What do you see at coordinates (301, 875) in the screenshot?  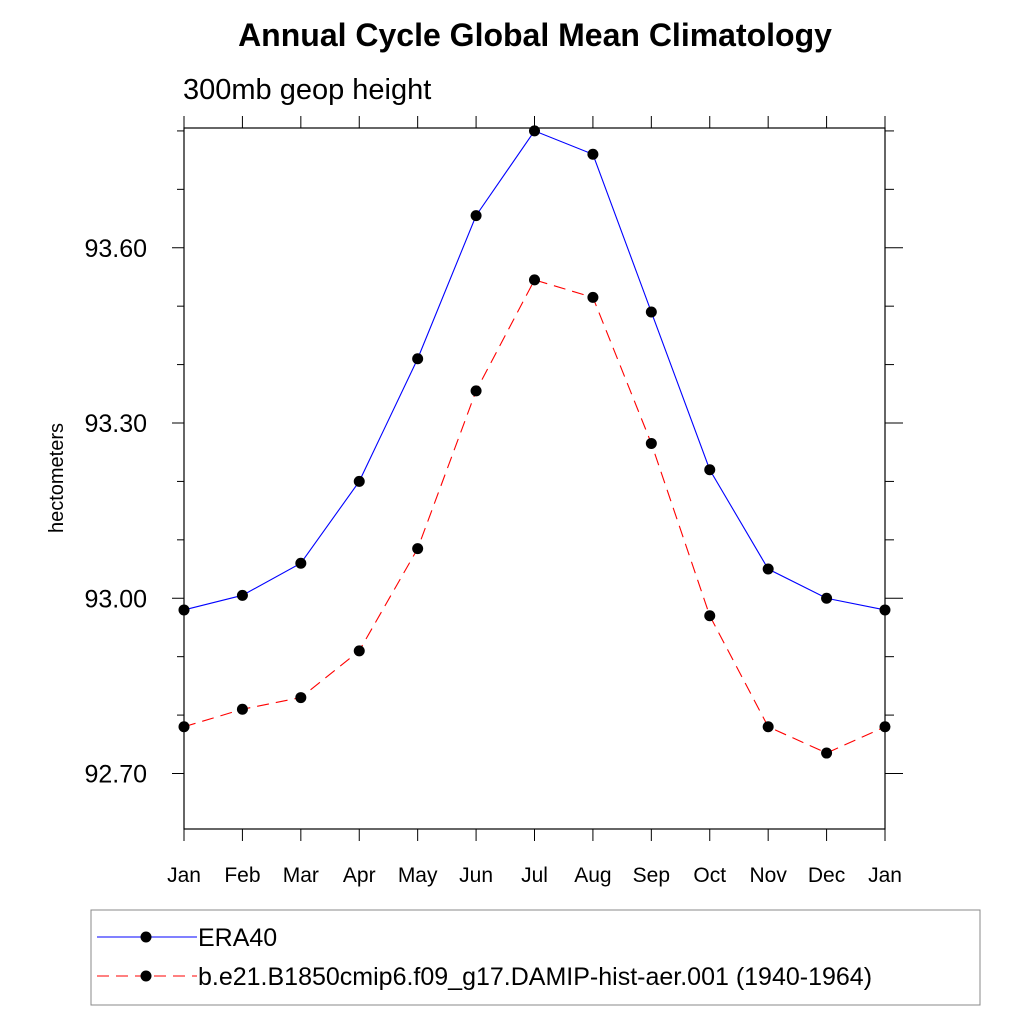 I see `x-tick-label: Mar` at bounding box center [301, 875].